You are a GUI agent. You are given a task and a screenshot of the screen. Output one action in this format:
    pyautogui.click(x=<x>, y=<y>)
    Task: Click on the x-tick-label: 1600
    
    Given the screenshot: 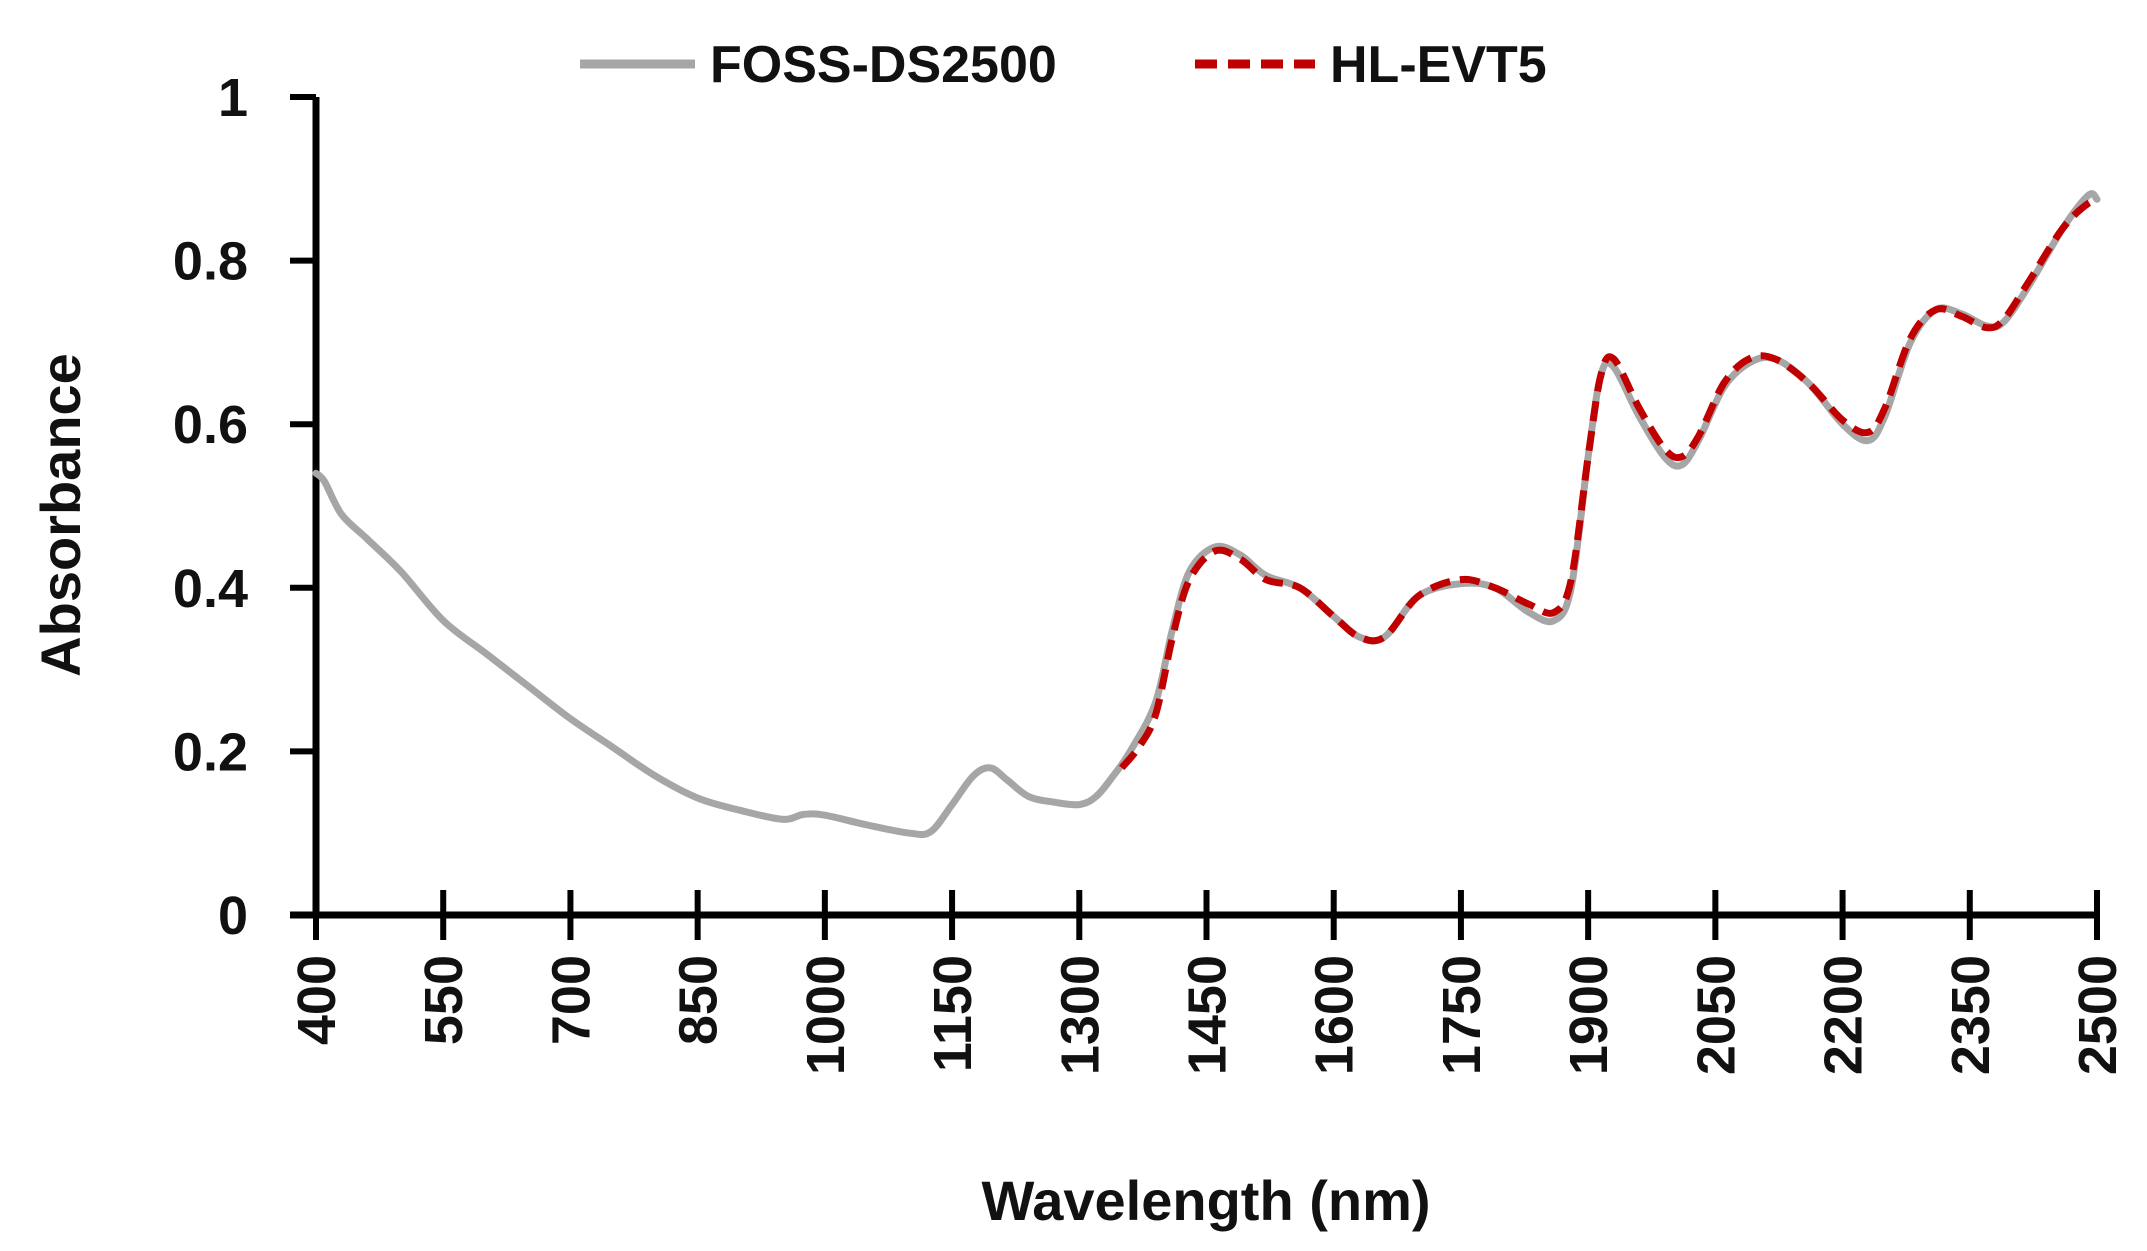 What is the action you would take?
    pyautogui.click(x=1335, y=1015)
    